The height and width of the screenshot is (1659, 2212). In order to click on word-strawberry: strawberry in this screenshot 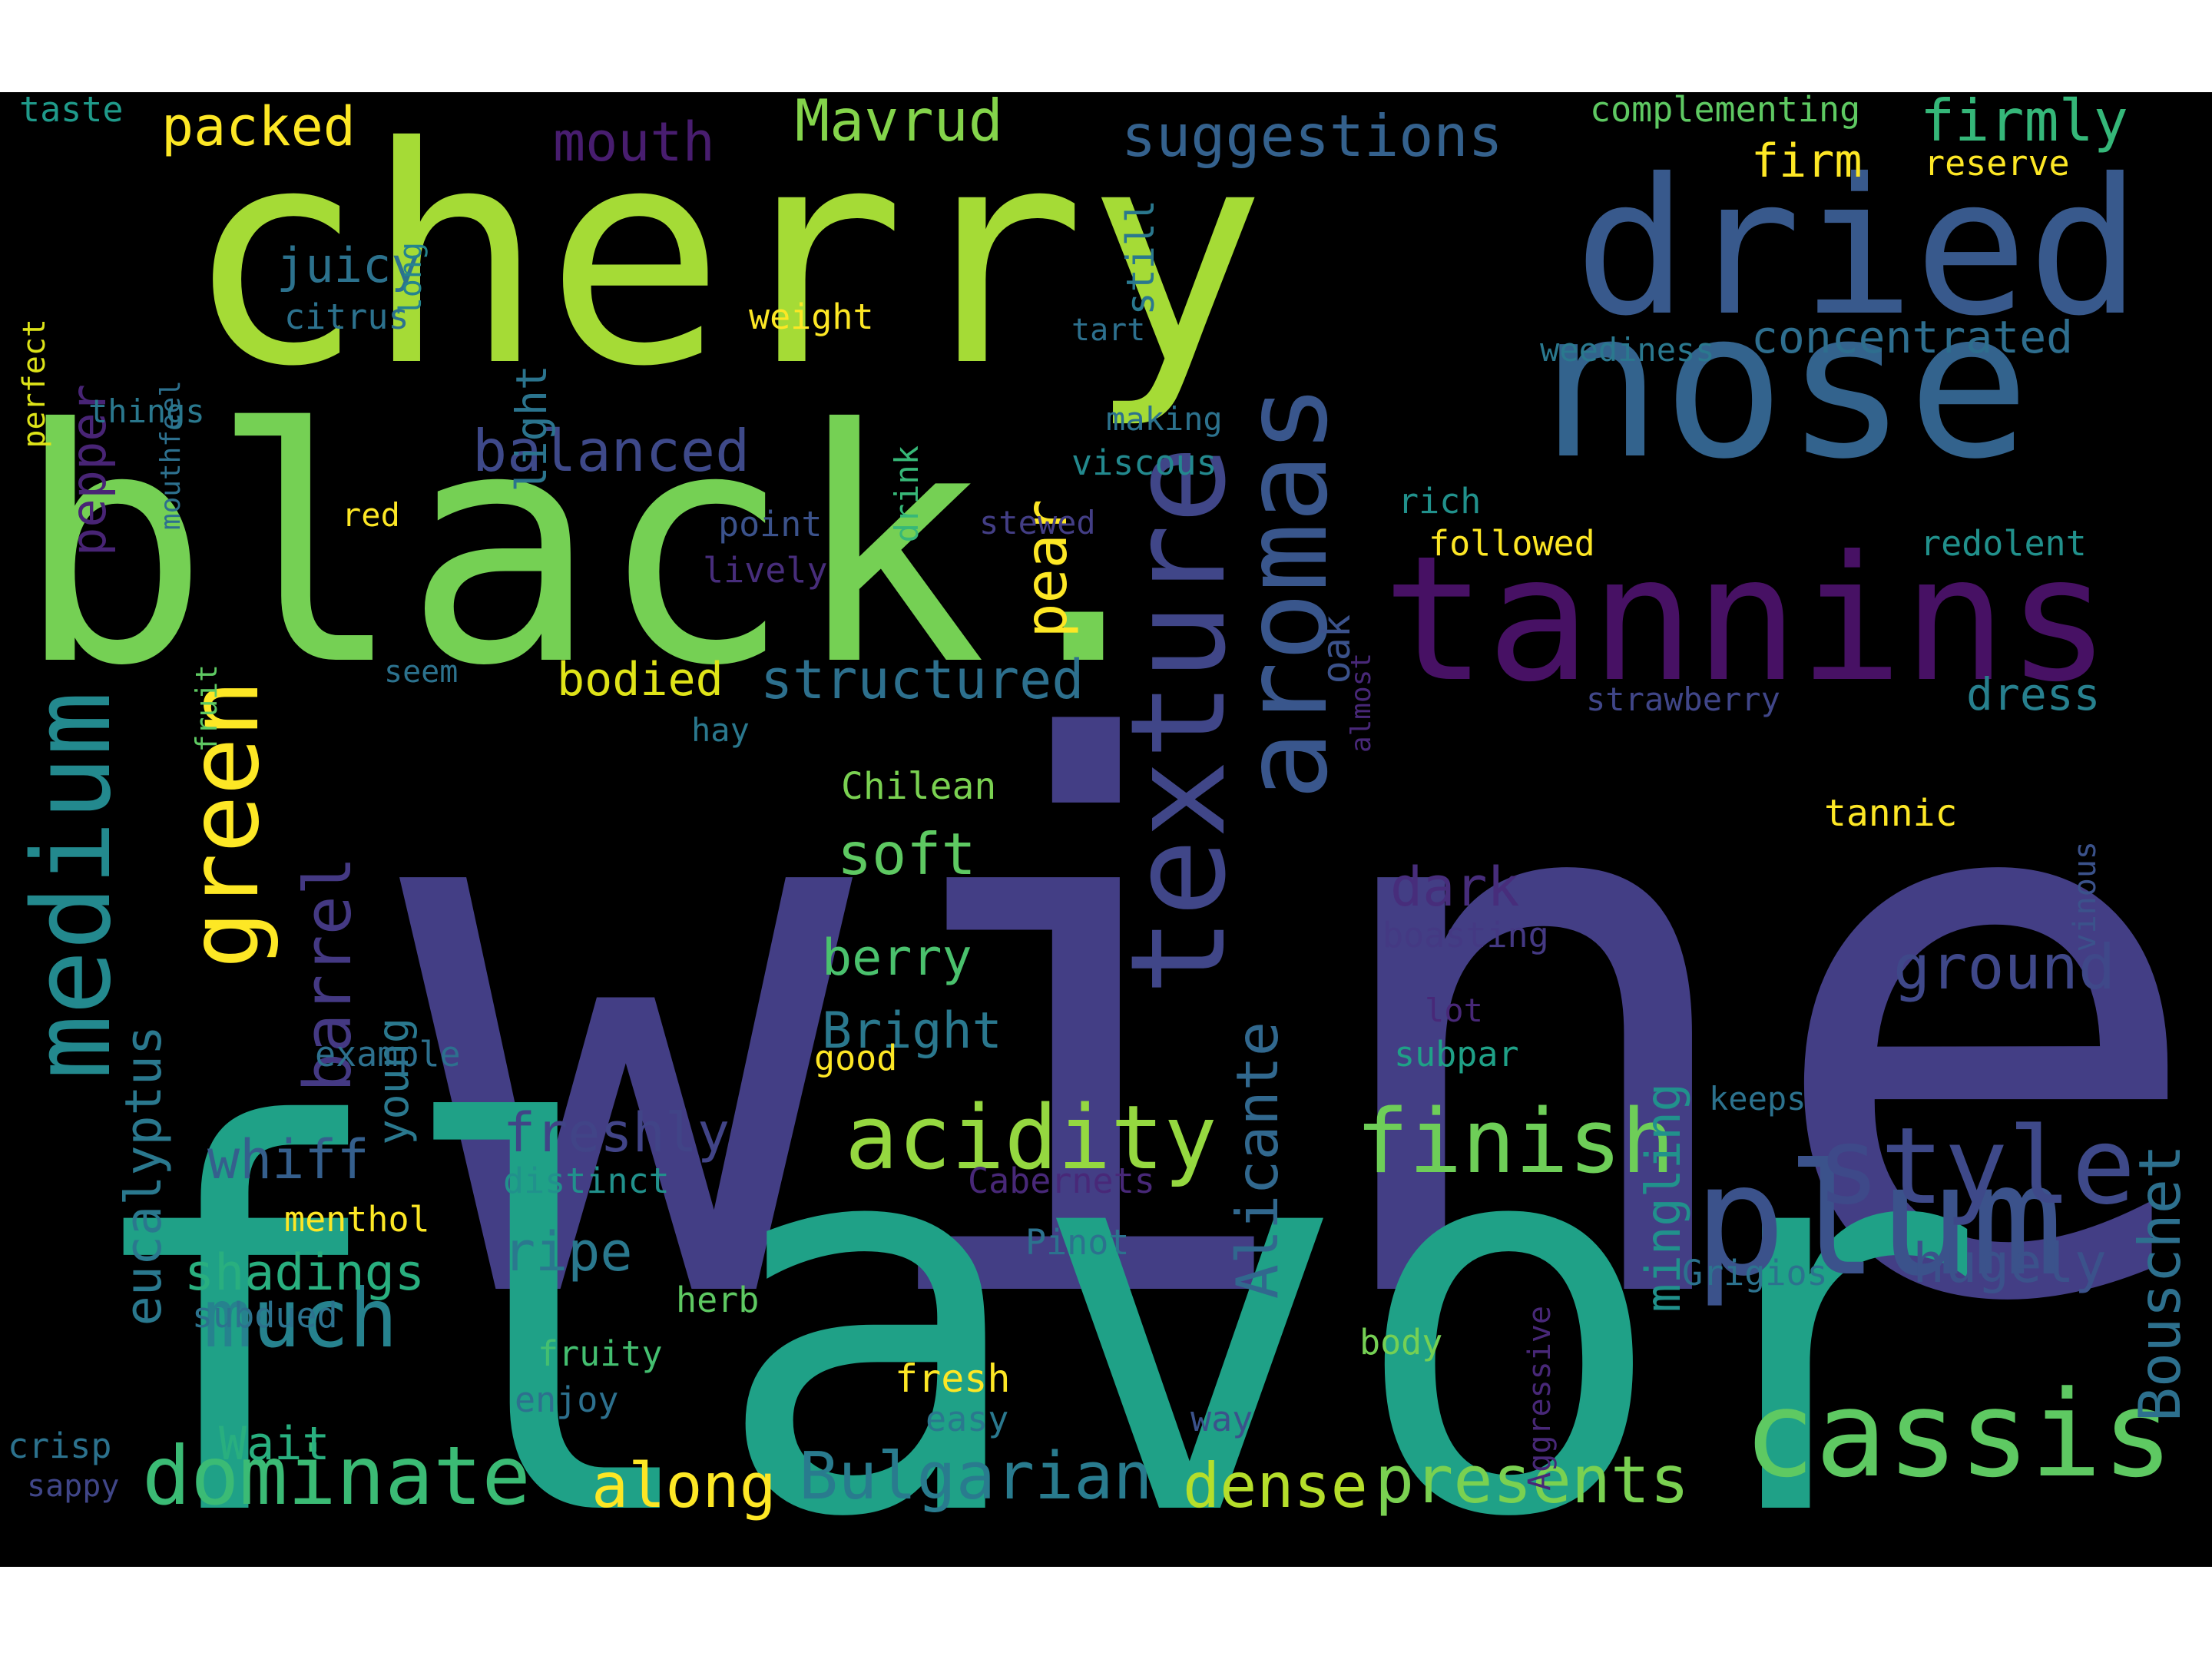, I will do `click(1683, 699)`.